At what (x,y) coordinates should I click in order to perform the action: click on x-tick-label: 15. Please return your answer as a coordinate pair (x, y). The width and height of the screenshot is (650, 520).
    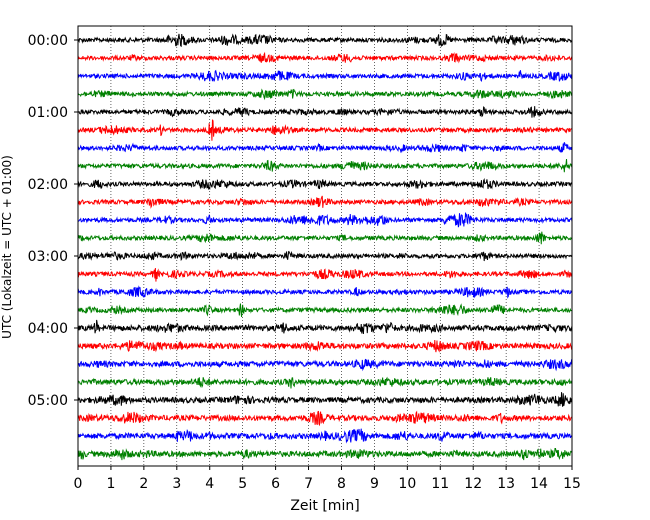
    Looking at the image, I should click on (572, 484).